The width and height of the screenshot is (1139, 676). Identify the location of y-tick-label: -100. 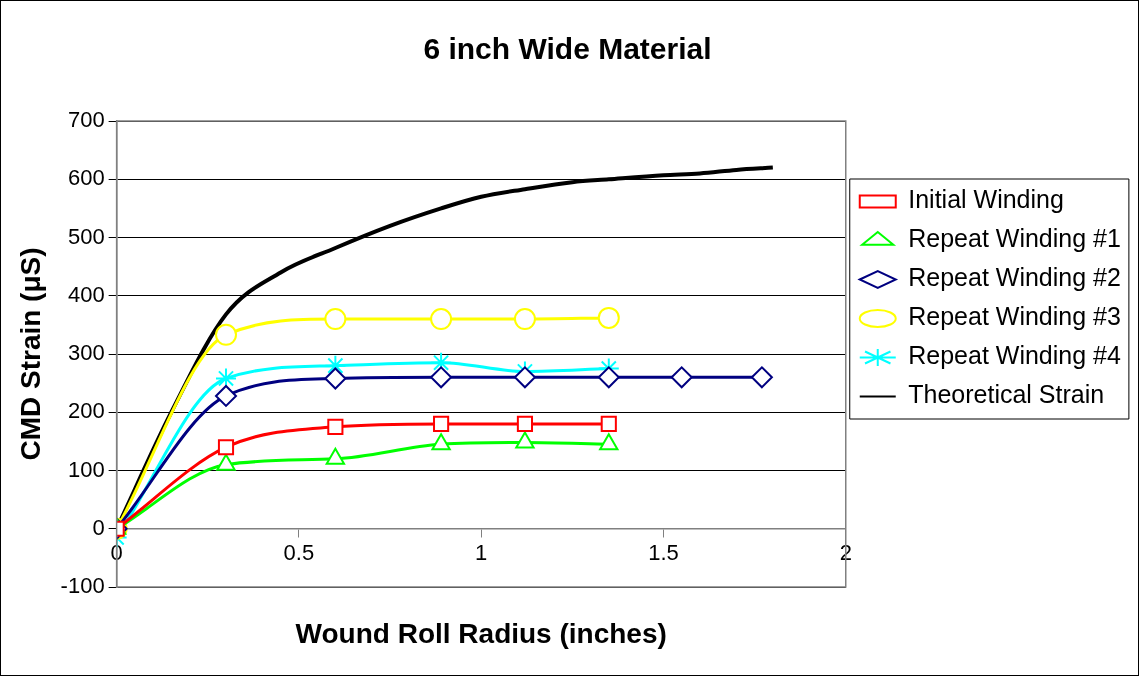
(82, 586).